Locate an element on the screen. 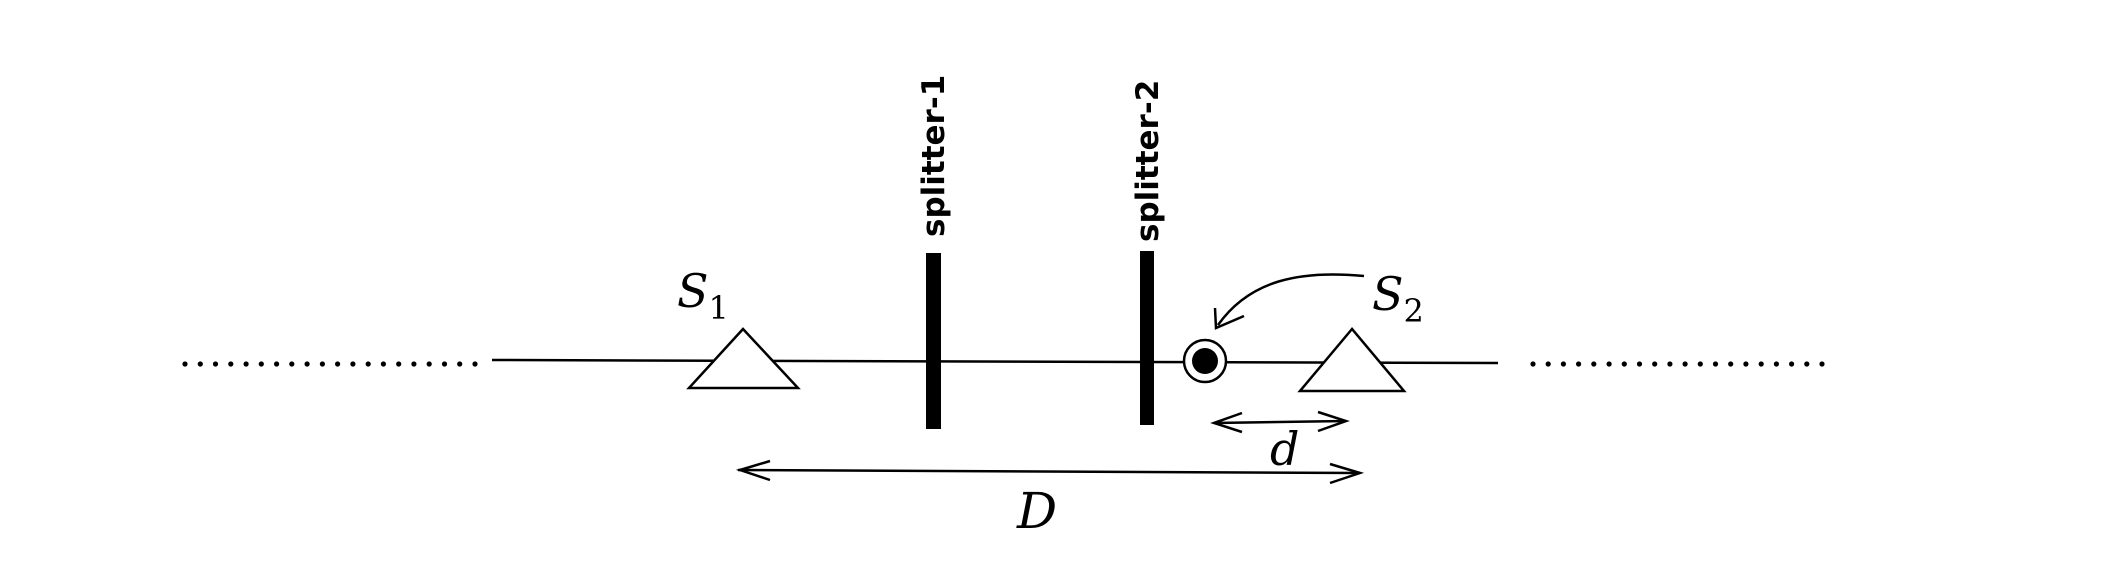 Image resolution: width=2104 pixels, height=568 pixels. d-label: d is located at coordinates (1284, 449).